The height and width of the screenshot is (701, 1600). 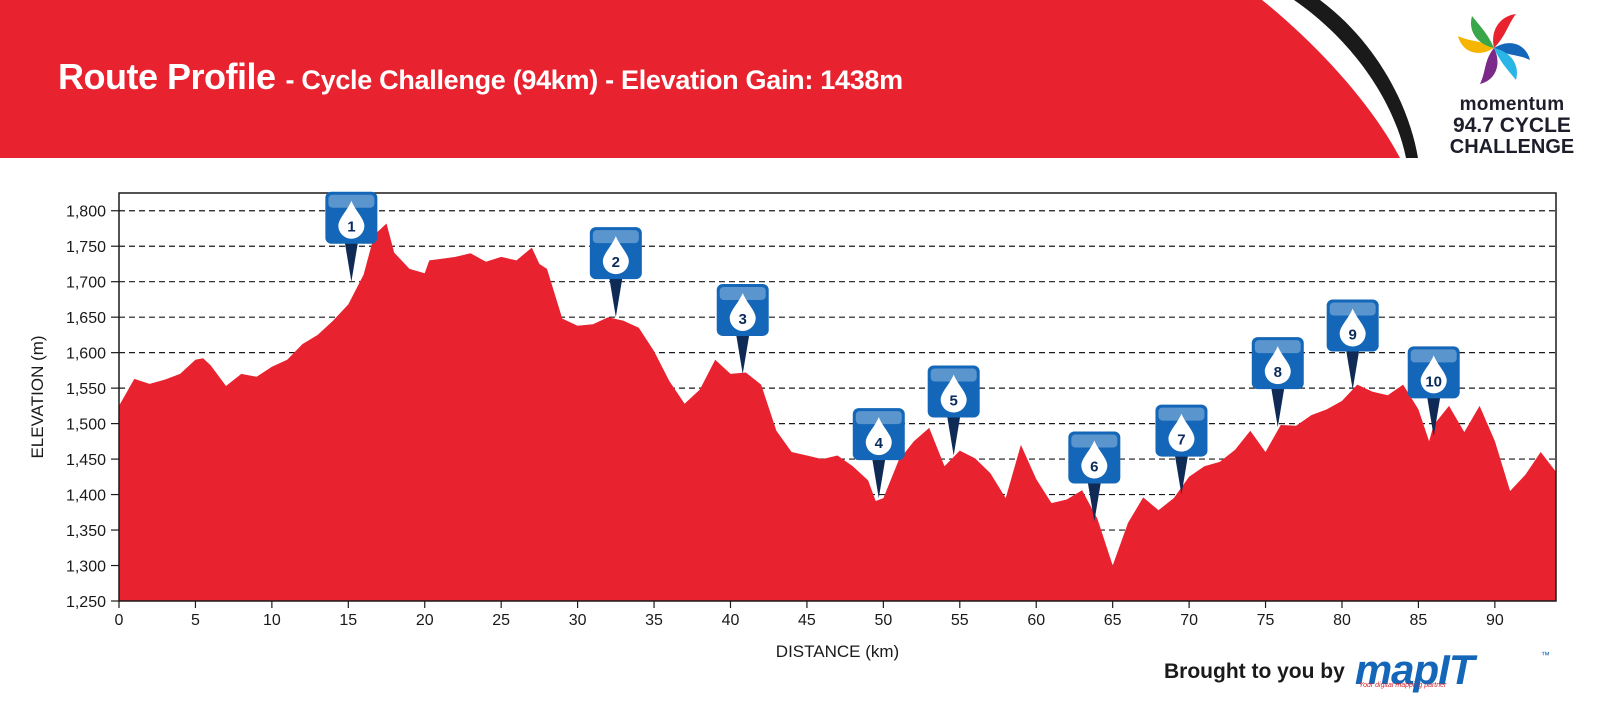 I want to click on marker-number: 4, so click(x=879, y=443).